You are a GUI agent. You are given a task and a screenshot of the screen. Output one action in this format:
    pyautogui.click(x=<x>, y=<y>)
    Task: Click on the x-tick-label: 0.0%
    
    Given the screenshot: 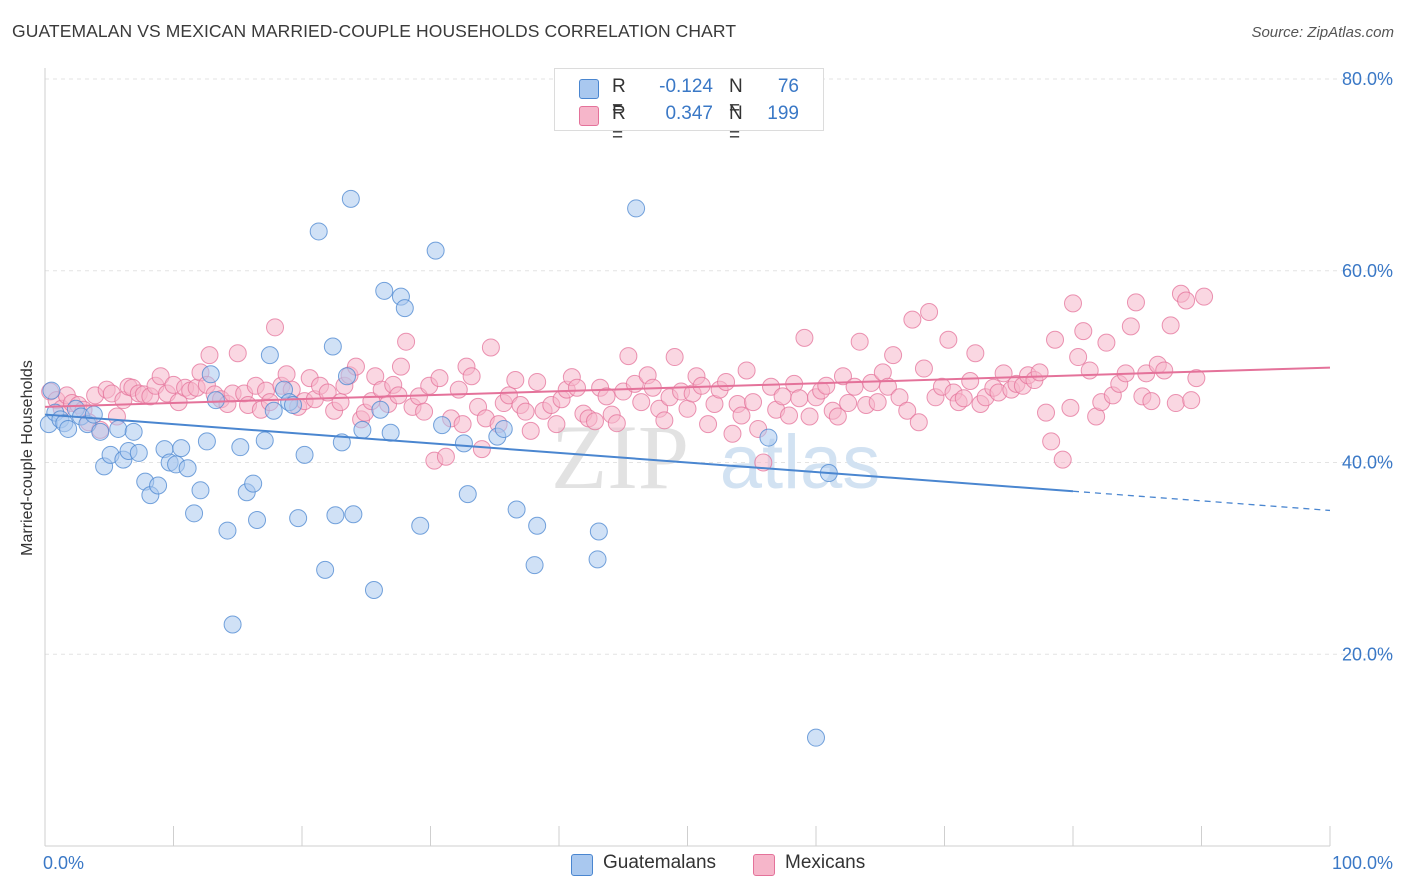 What is the action you would take?
    pyautogui.click(x=63, y=863)
    